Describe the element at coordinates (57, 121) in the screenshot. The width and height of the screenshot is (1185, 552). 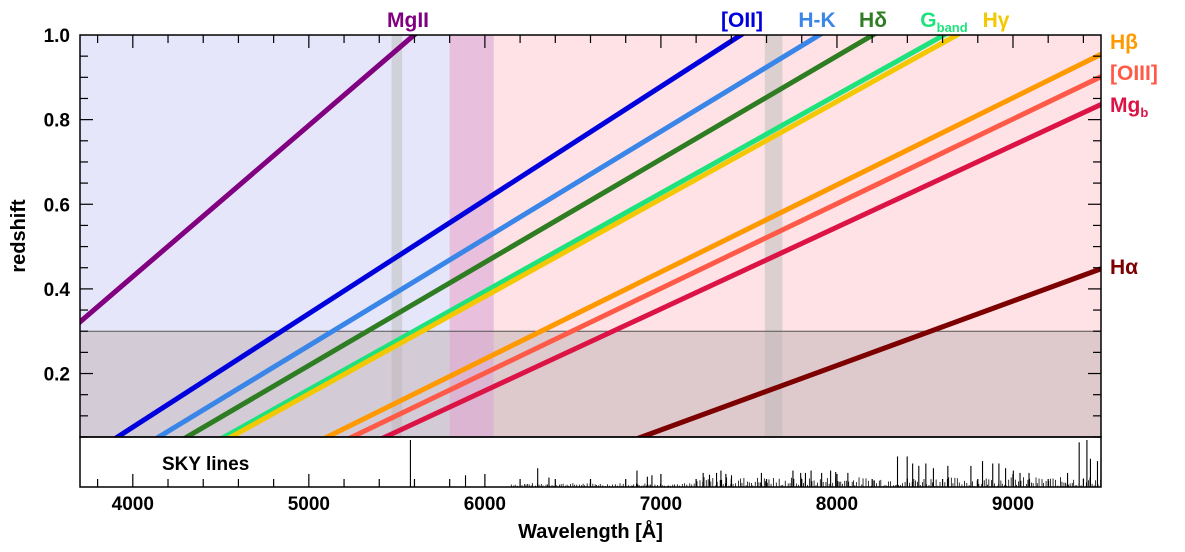
I see `y-tick-label: 0.8` at that location.